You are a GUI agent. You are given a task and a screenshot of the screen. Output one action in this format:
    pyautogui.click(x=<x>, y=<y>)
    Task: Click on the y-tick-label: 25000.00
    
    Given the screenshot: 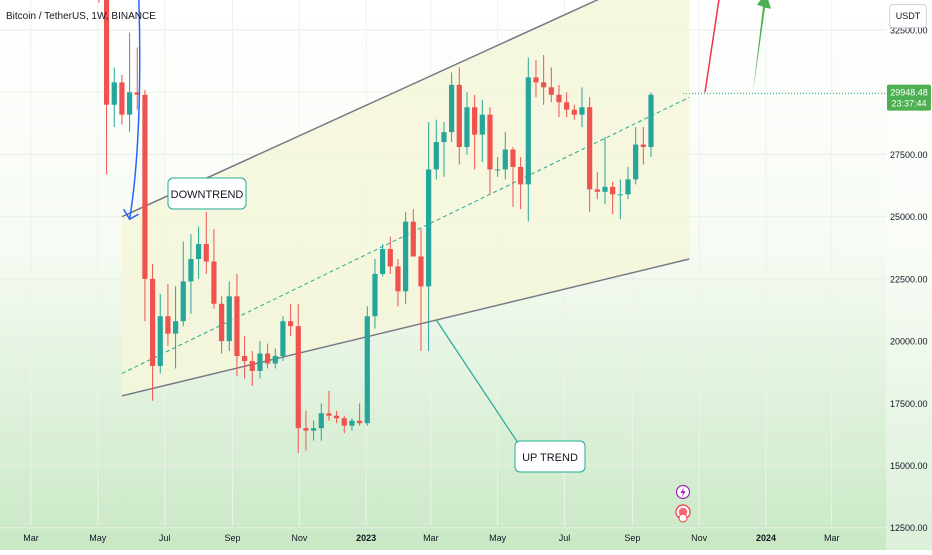 What is the action you would take?
    pyautogui.click(x=909, y=217)
    